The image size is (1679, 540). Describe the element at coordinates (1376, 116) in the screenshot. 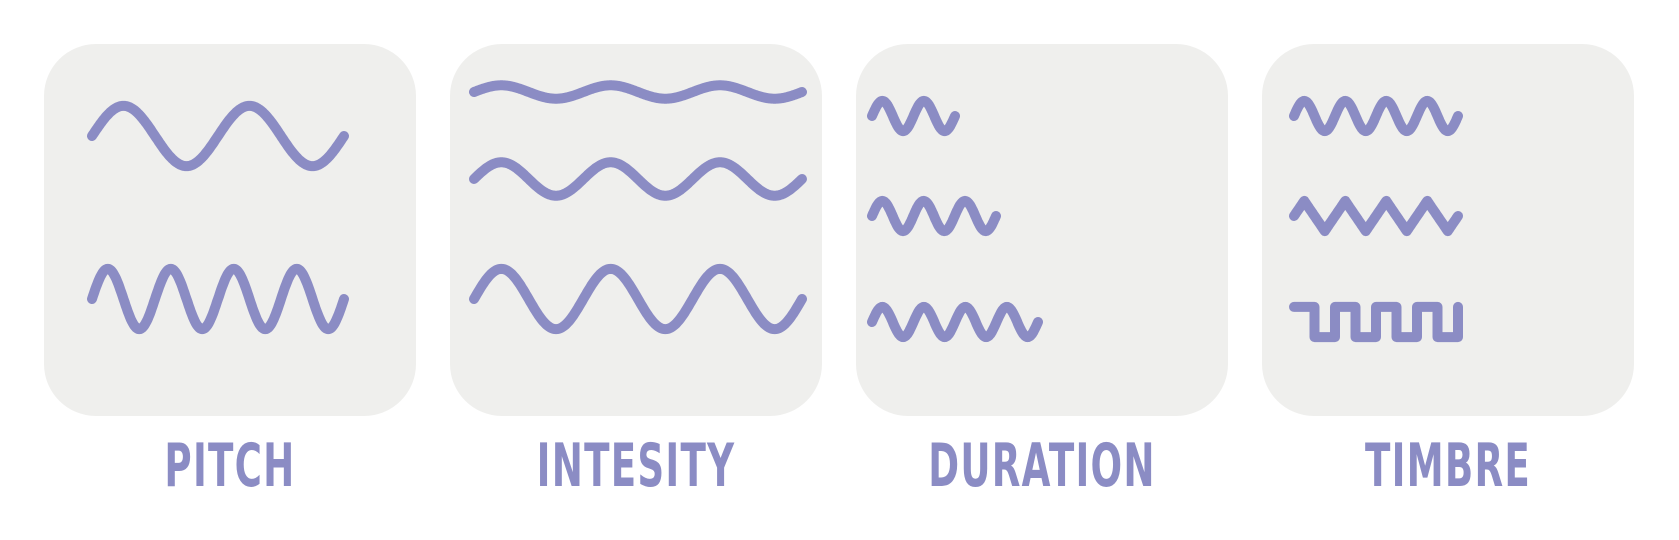

I see `timbre-sine-wave` at that location.